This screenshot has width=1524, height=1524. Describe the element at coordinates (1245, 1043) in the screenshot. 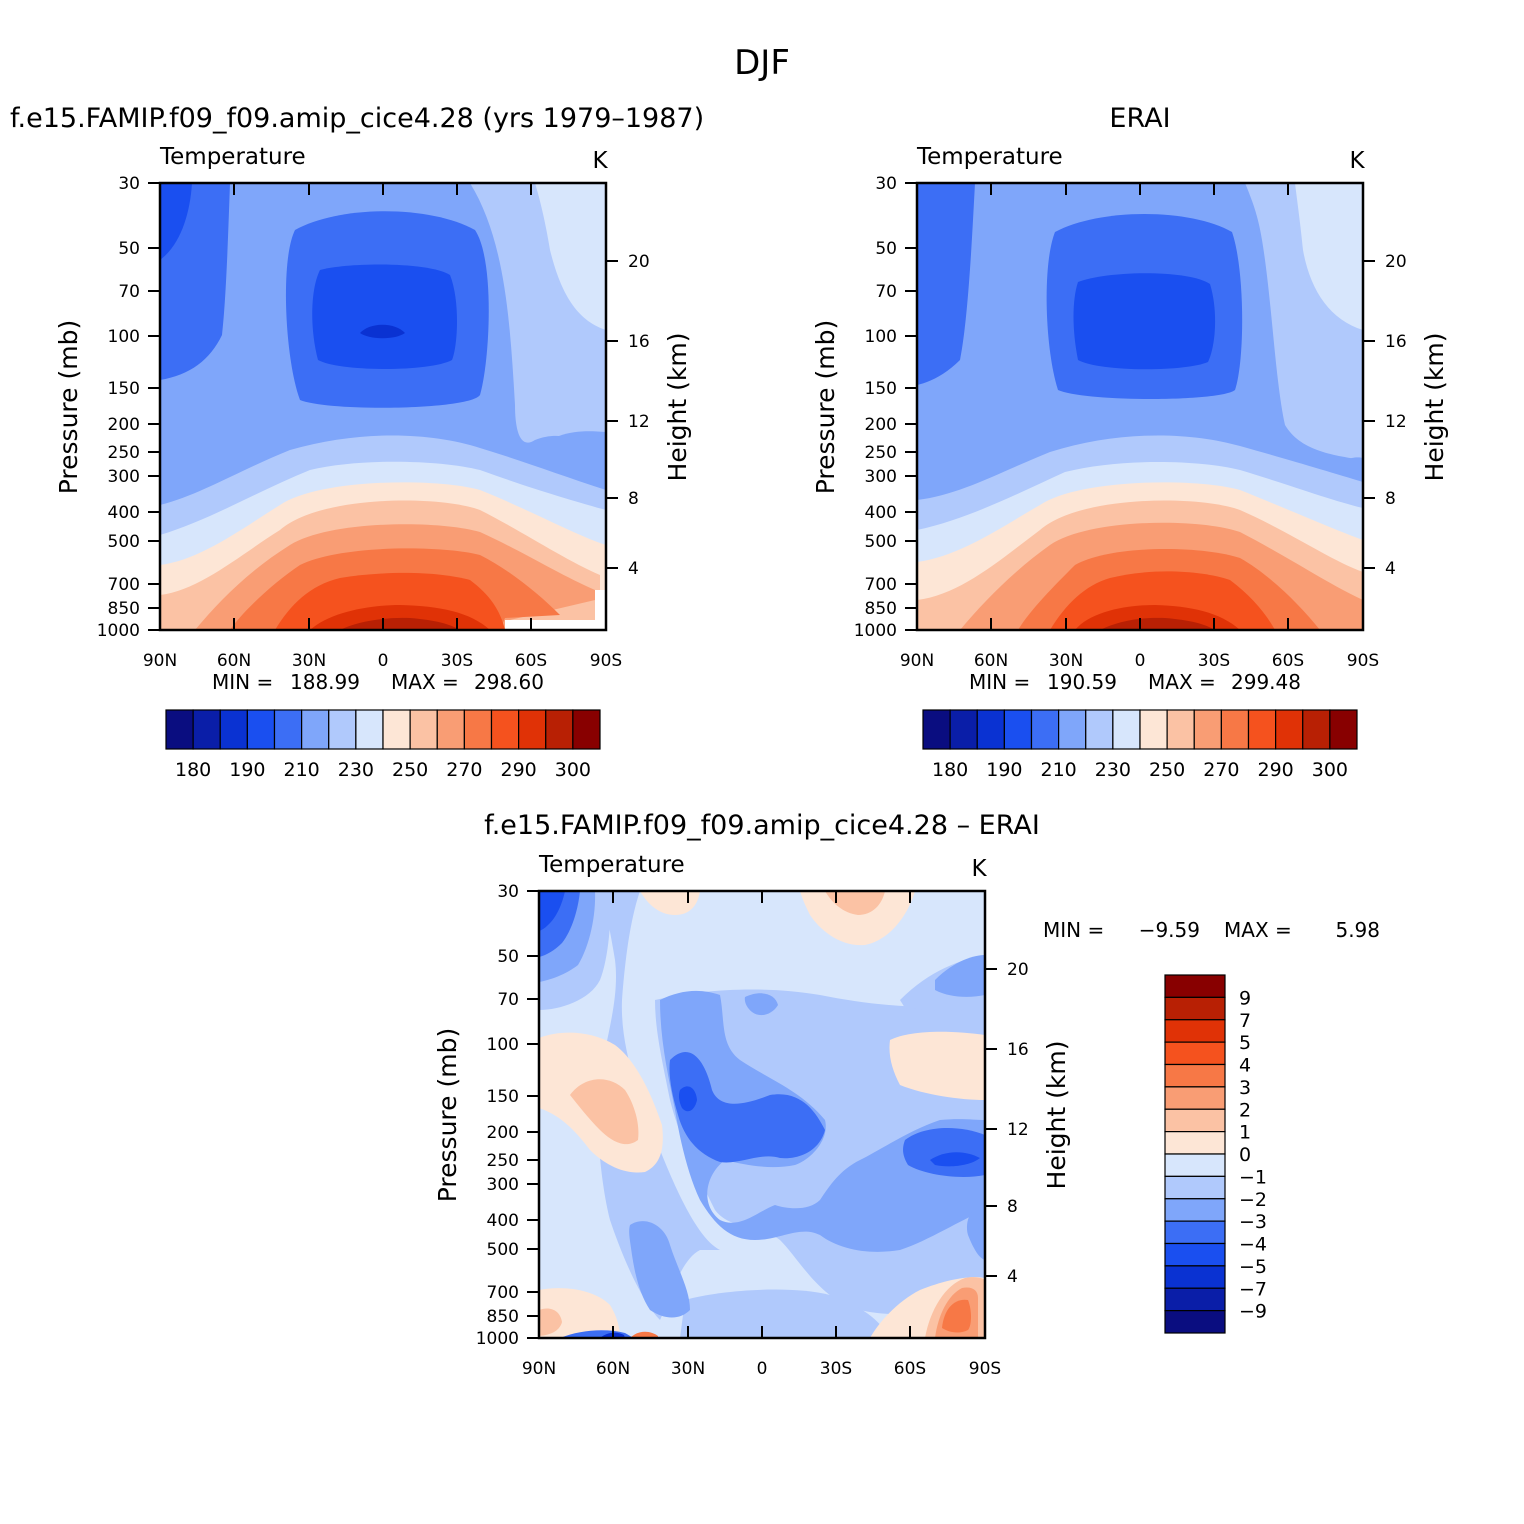

I see `colorbar-label: 5` at that location.